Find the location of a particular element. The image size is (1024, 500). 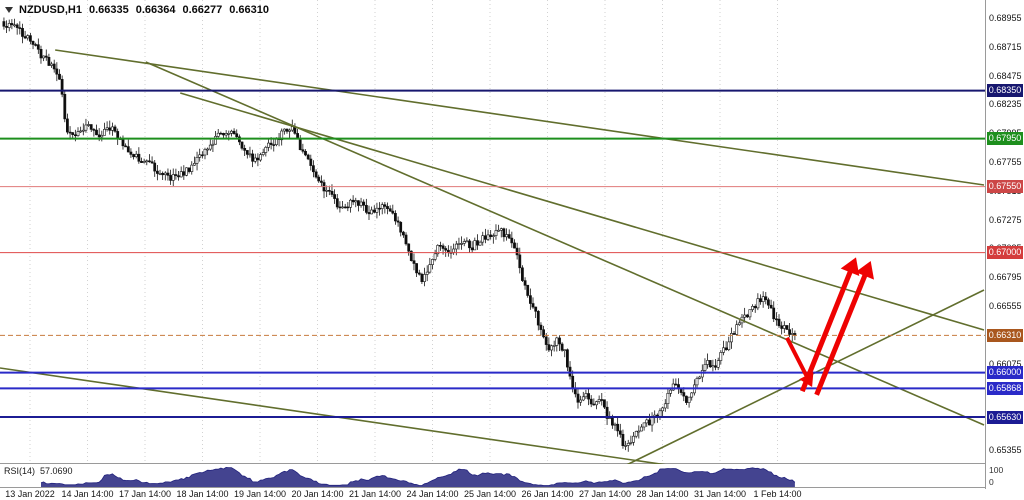

rsi-indicator-panel: RSI(14) 57.0690 is located at coordinates (492, 476).